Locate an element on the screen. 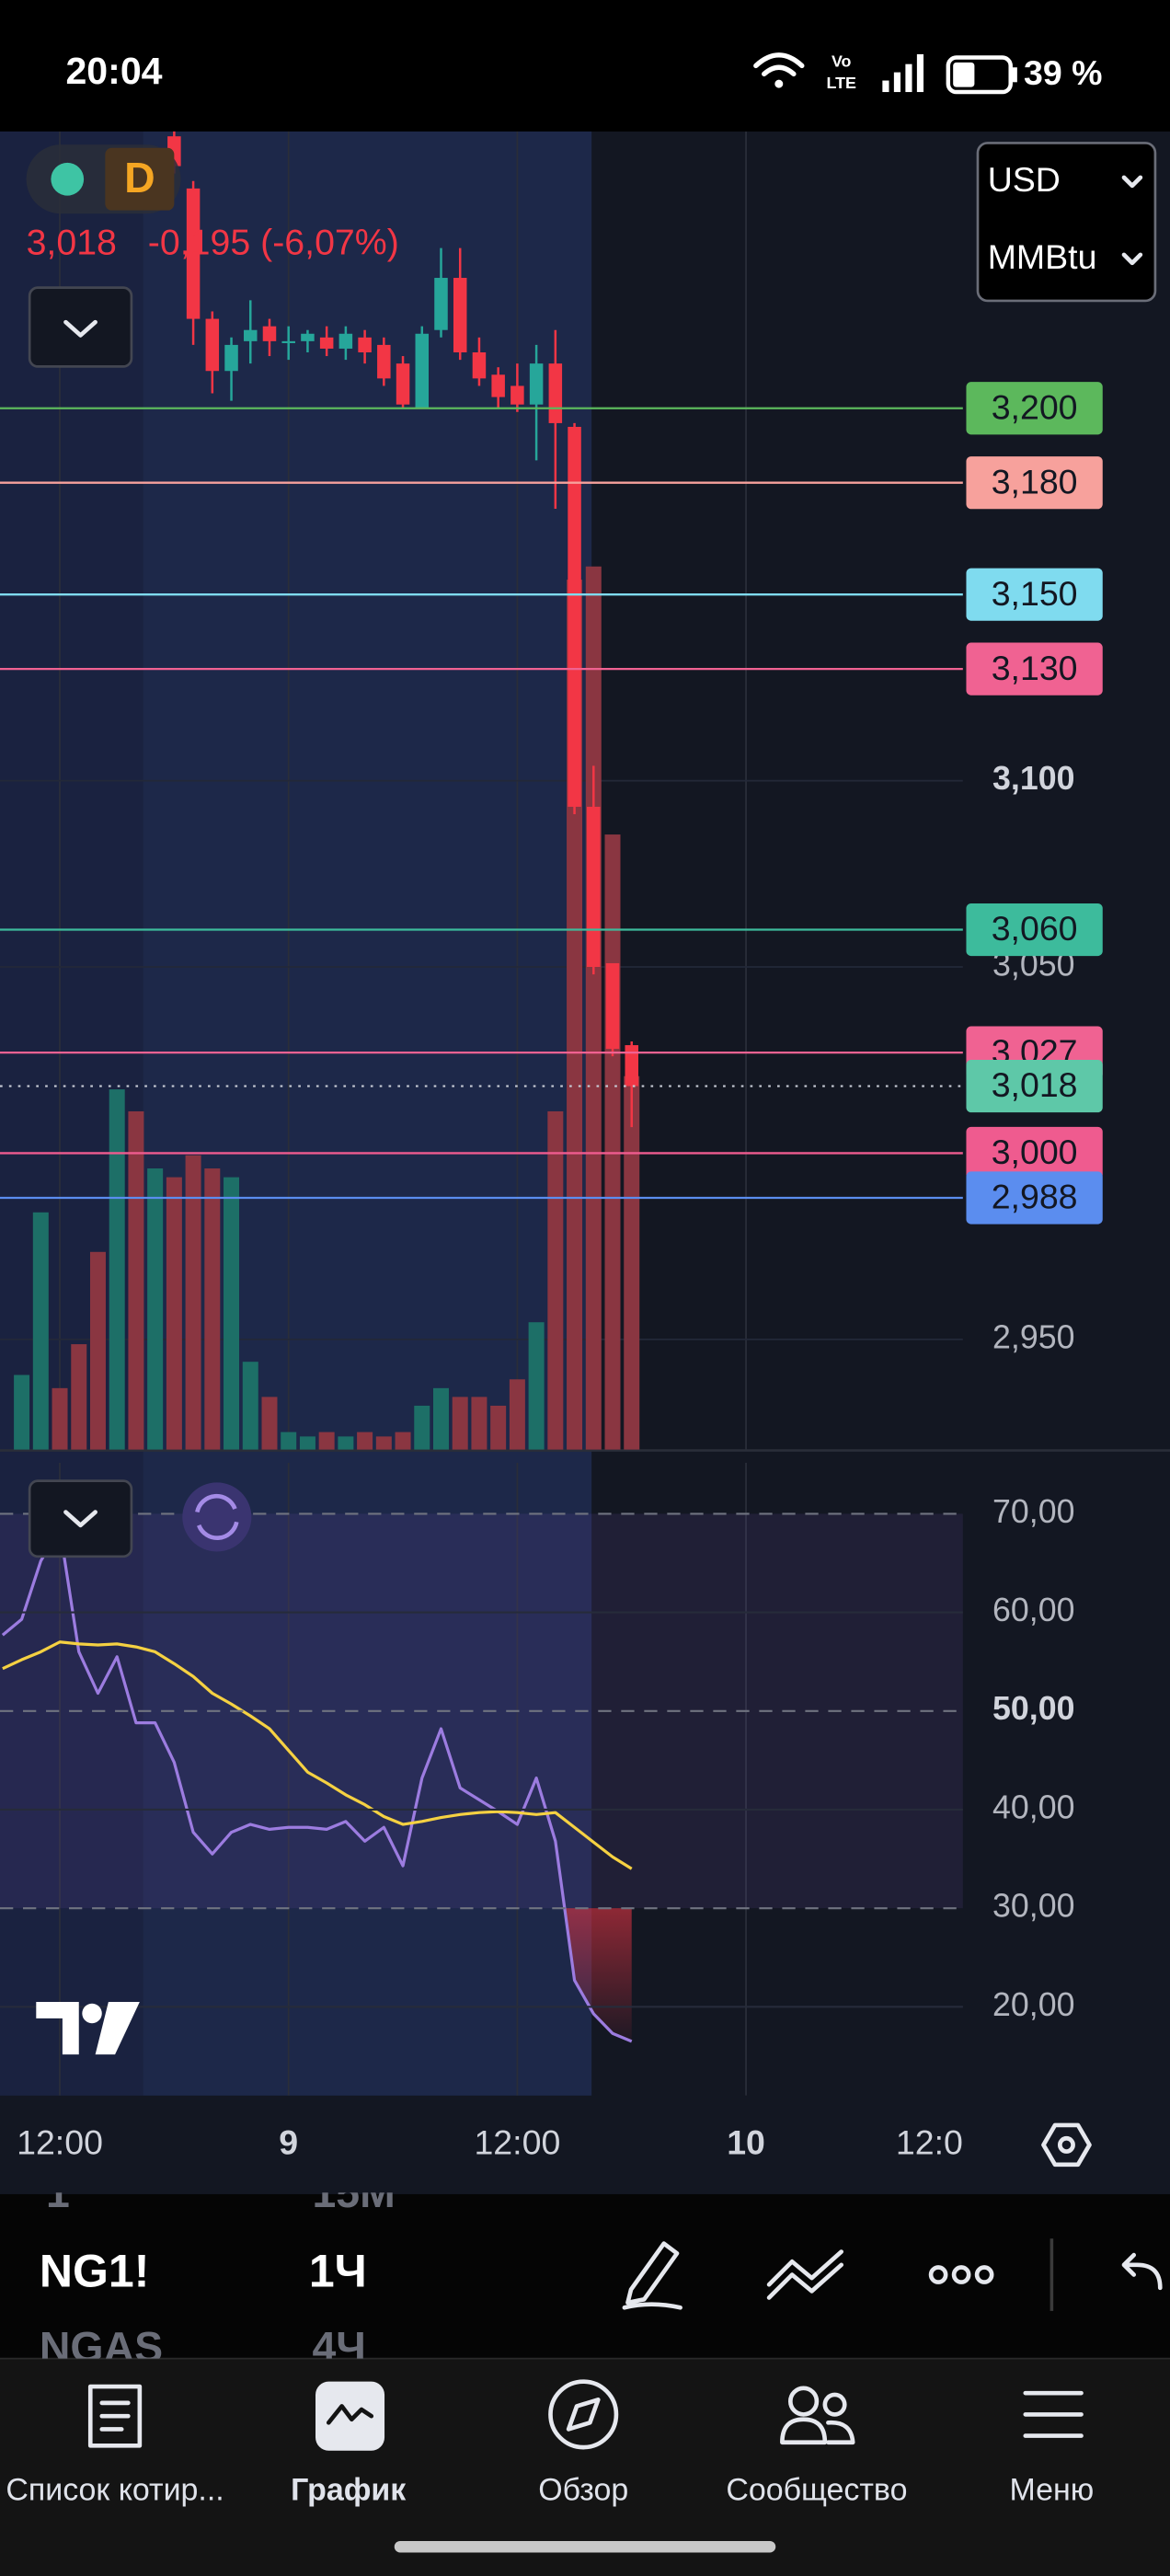 The image size is (1170, 2576). volte-label: Vo is located at coordinates (842, 61).